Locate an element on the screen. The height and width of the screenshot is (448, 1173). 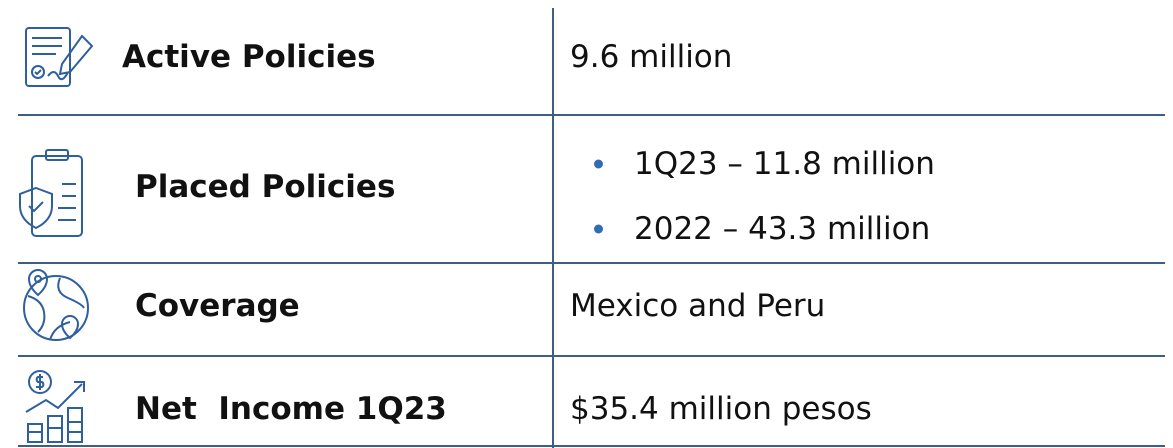
row-label: Active Policies is located at coordinates (249, 57).